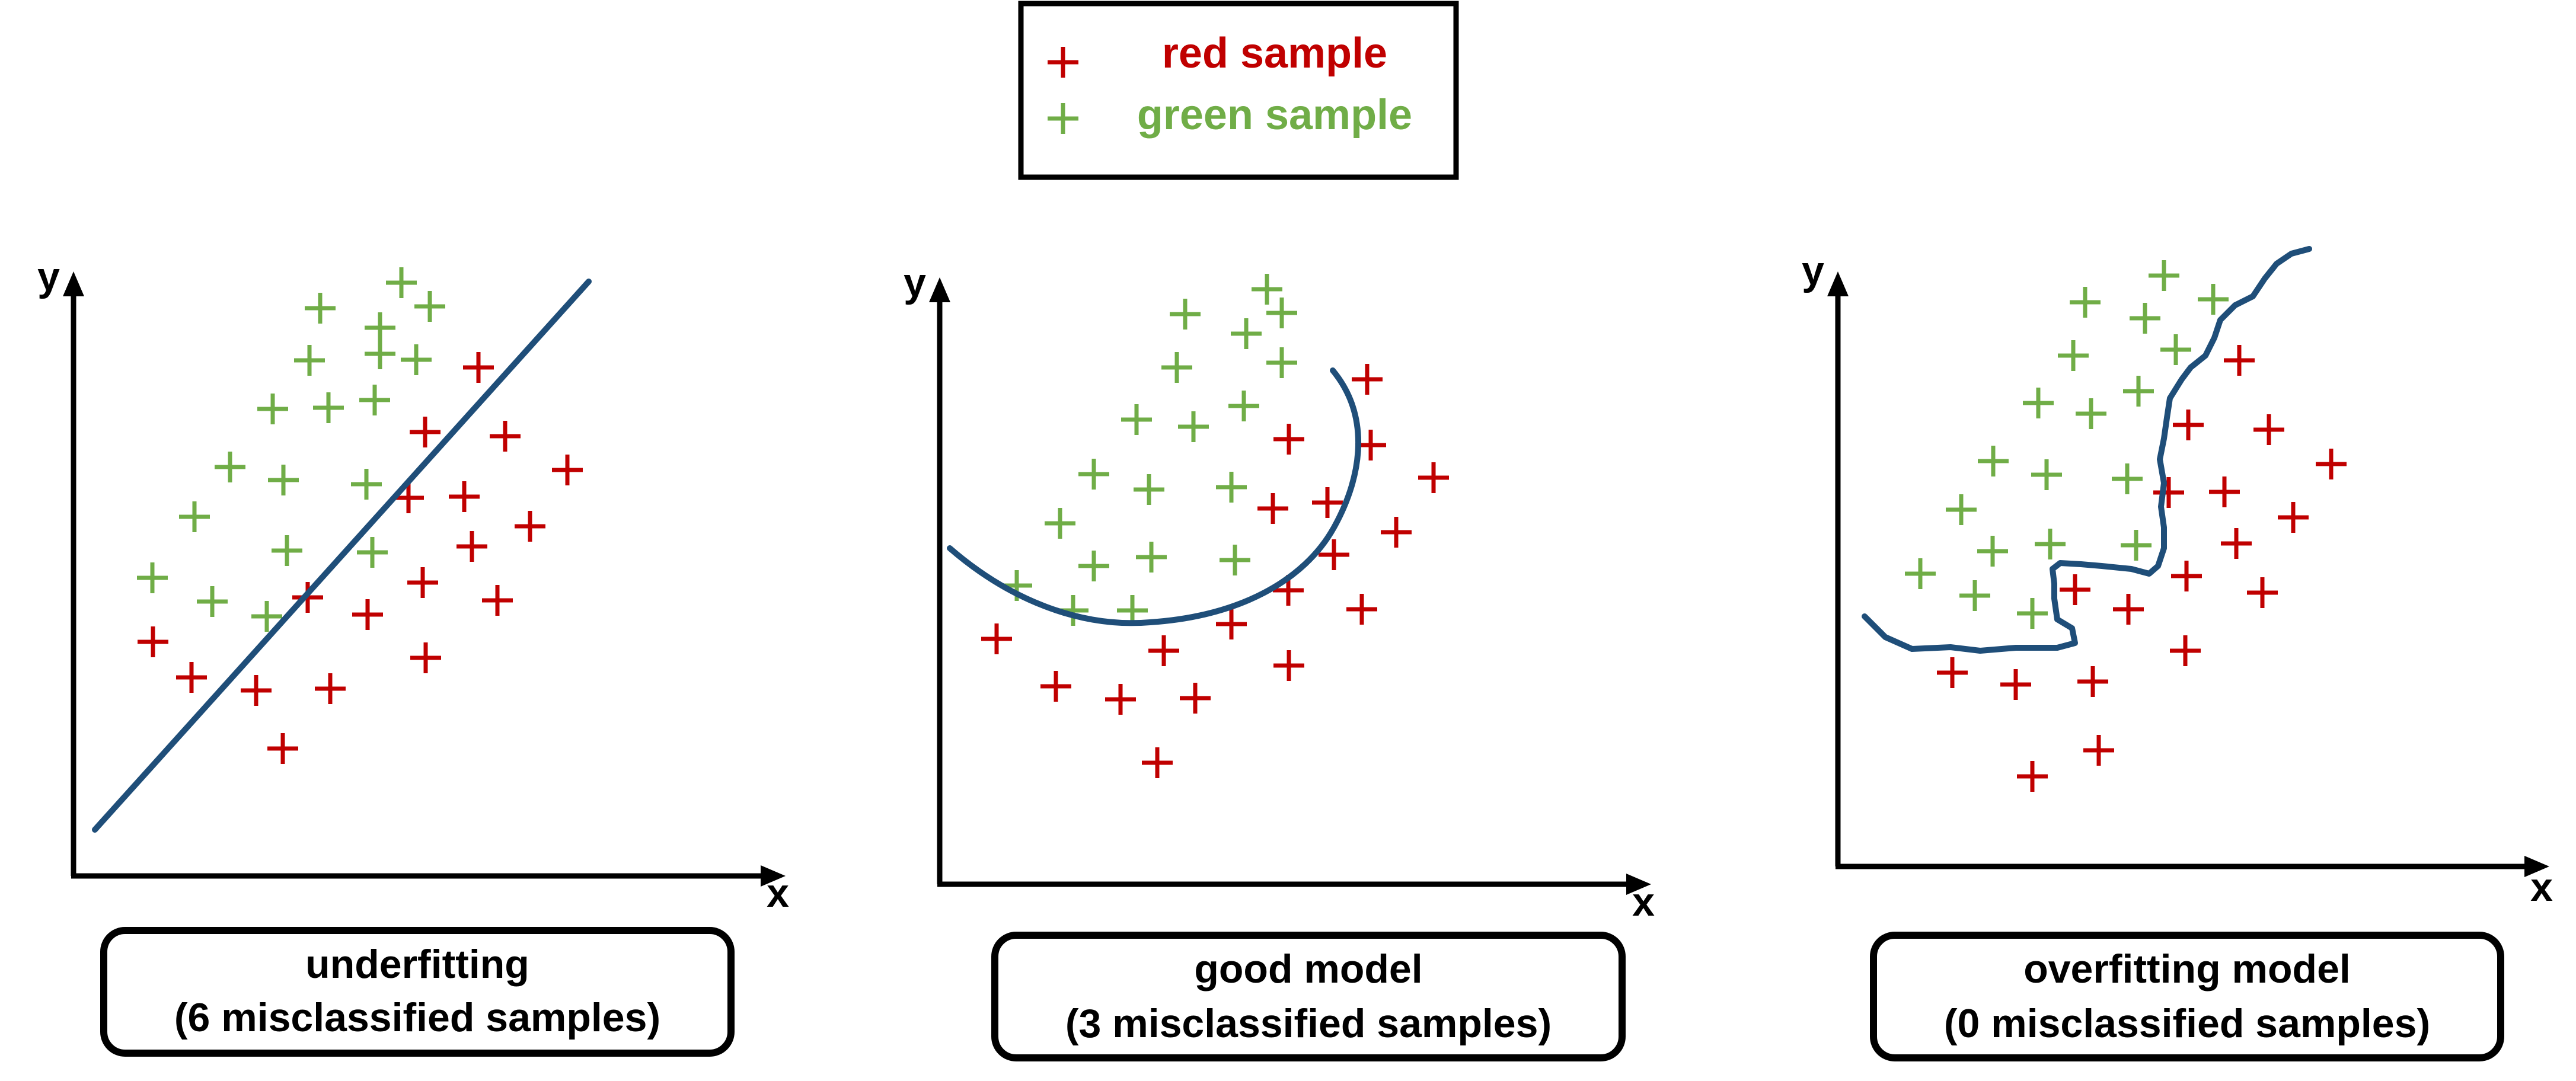  What do you see at coordinates (1063, 62) in the screenshot?
I see `legend-red-marker` at bounding box center [1063, 62].